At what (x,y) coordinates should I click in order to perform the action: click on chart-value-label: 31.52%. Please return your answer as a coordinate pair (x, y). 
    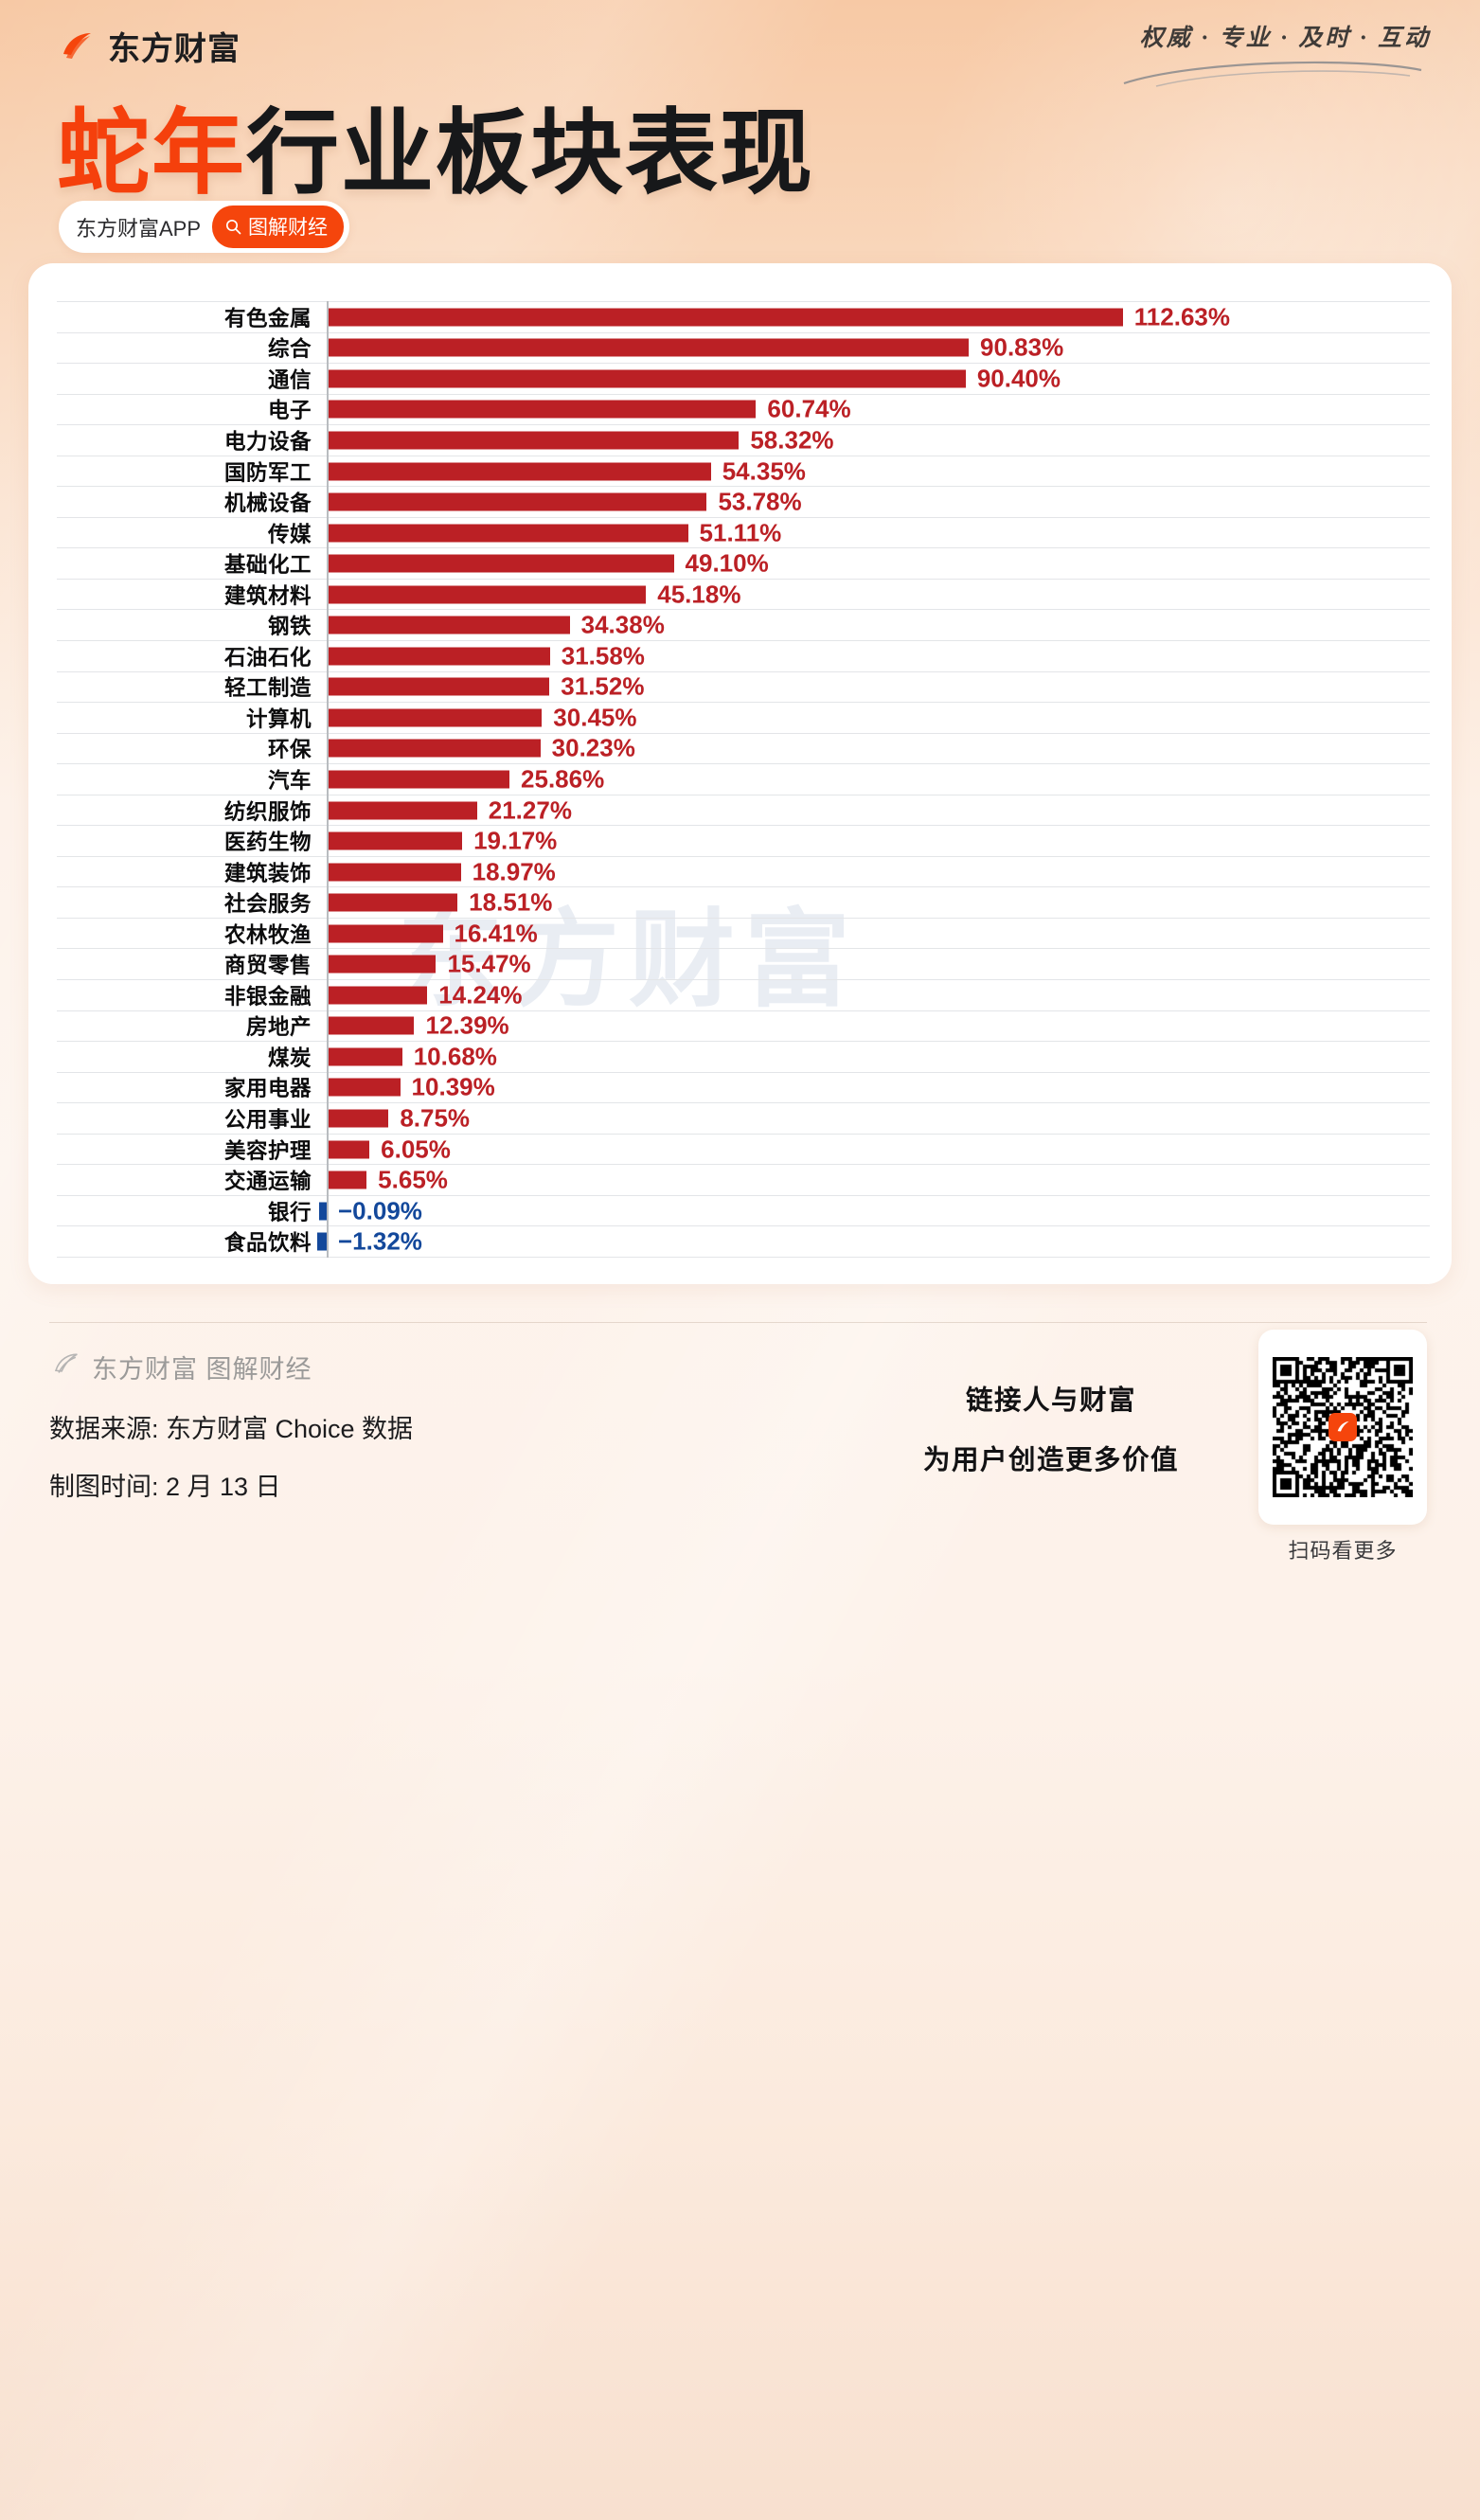
    Looking at the image, I should click on (603, 686).